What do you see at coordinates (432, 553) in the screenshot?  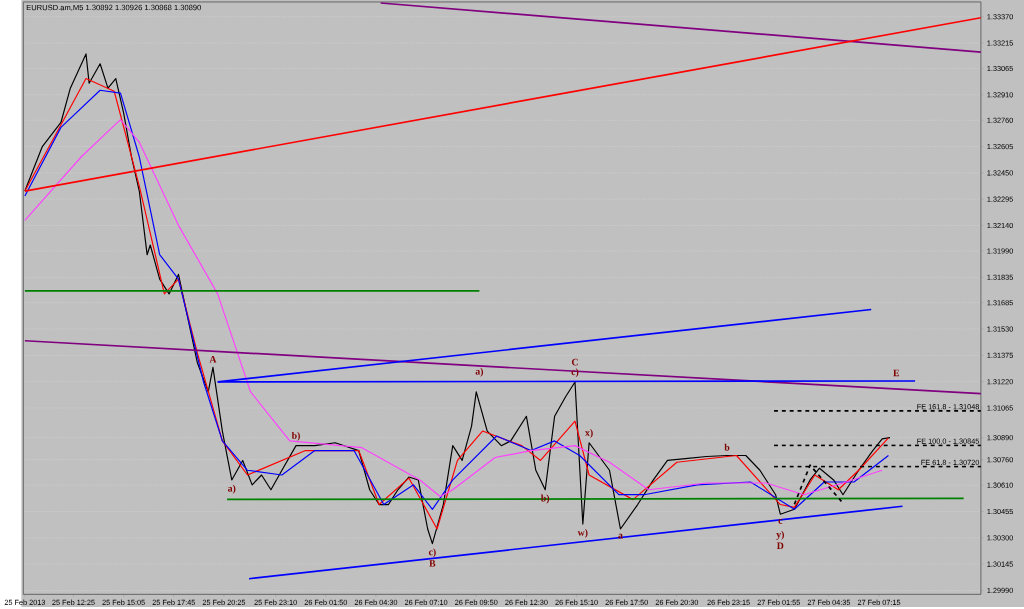 I see `annotation: c)` at bounding box center [432, 553].